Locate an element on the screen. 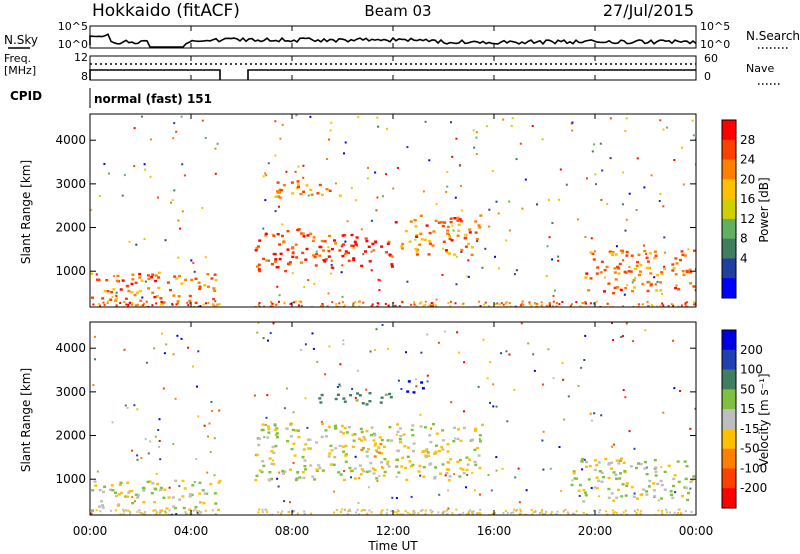  freq-unit-label: [MHz] is located at coordinates (20, 70).